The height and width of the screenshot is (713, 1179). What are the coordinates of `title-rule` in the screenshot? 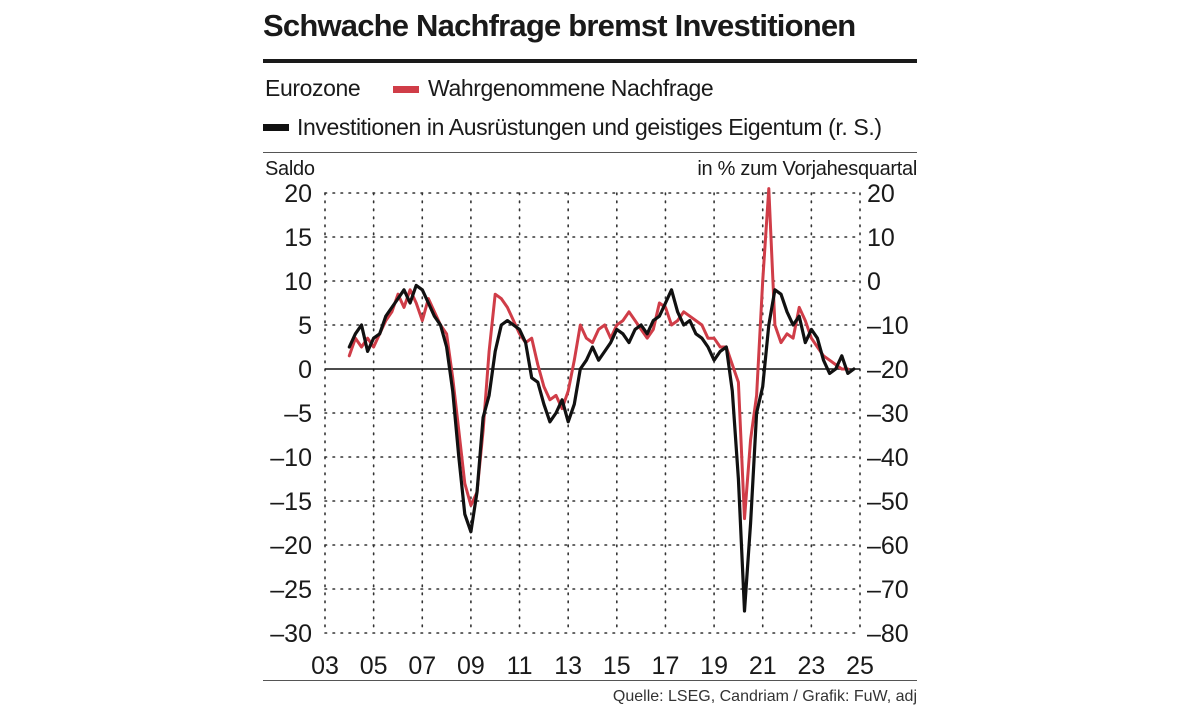 It's located at (590, 61).